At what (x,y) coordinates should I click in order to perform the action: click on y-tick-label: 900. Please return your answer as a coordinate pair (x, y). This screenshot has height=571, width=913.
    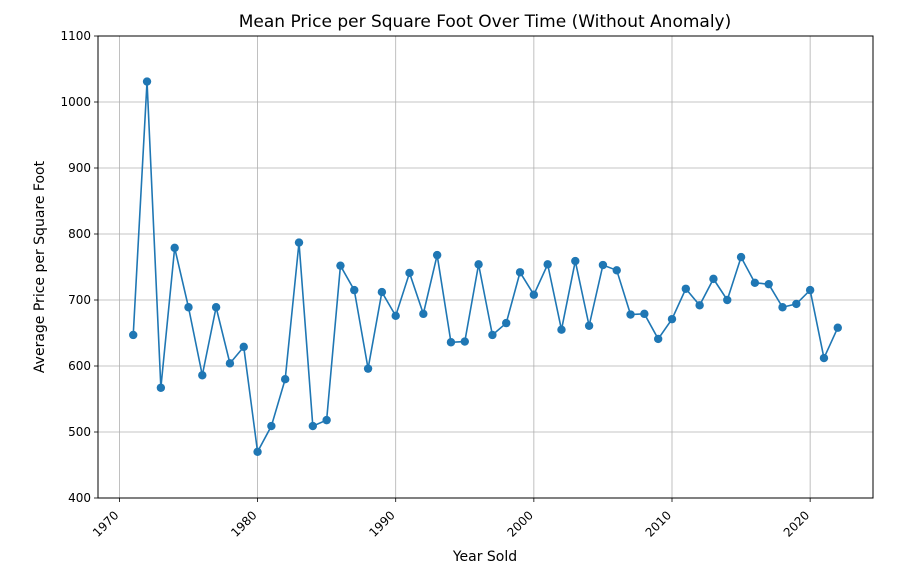
    Looking at the image, I should click on (79, 168).